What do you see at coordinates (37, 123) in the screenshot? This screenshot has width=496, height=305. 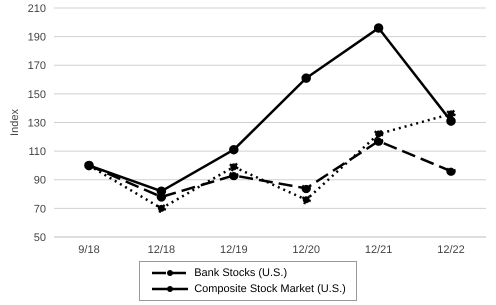 I see `y-tick-label: 130` at bounding box center [37, 123].